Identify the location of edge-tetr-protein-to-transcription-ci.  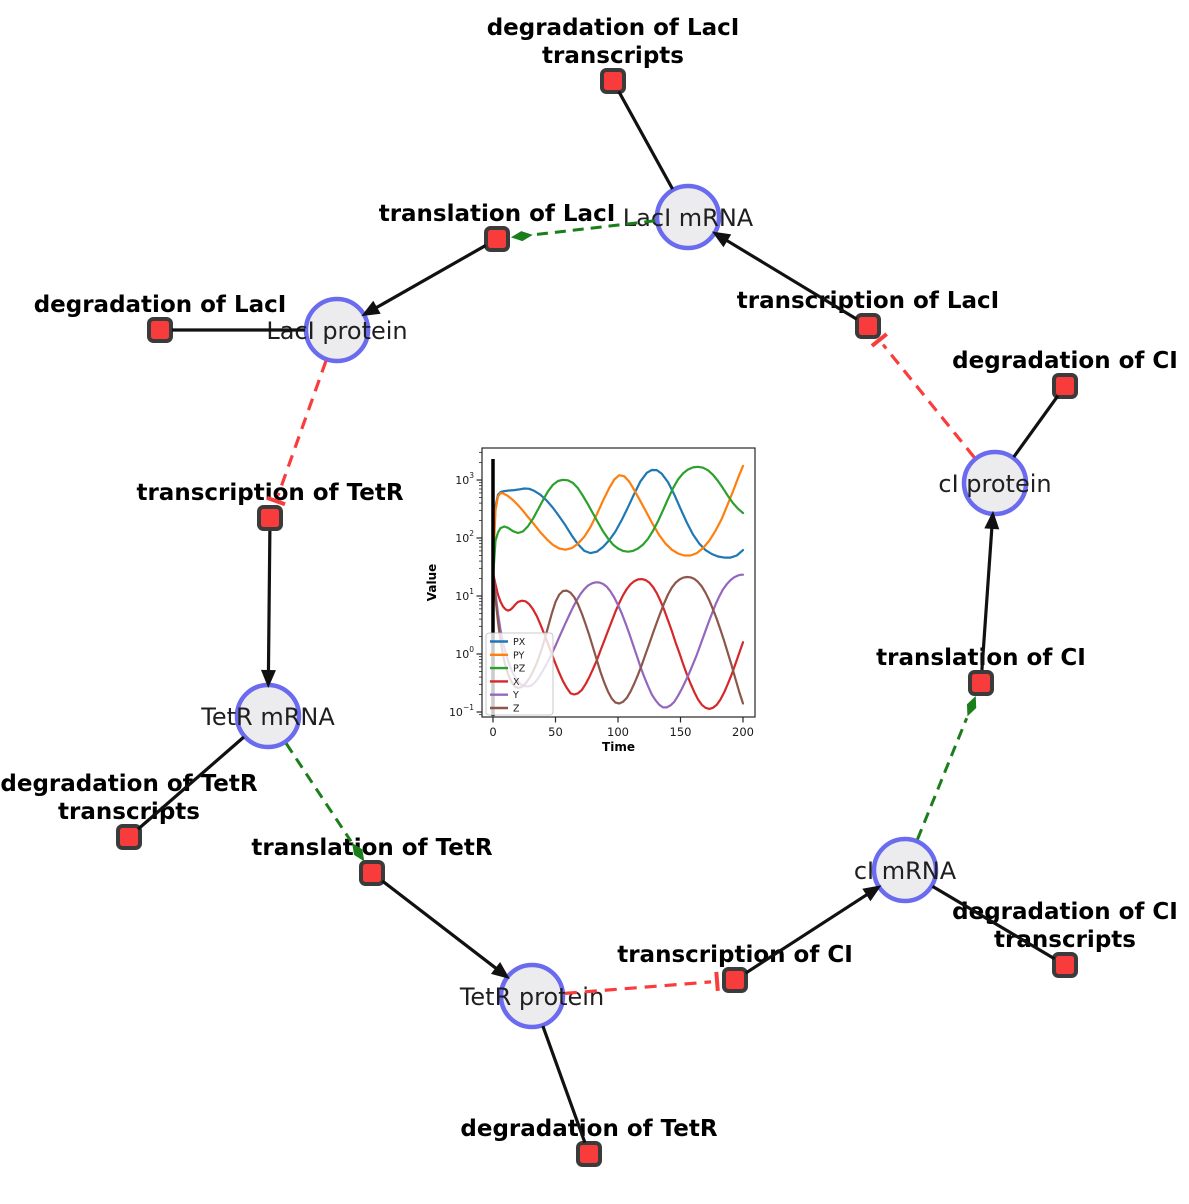
(638, 988).